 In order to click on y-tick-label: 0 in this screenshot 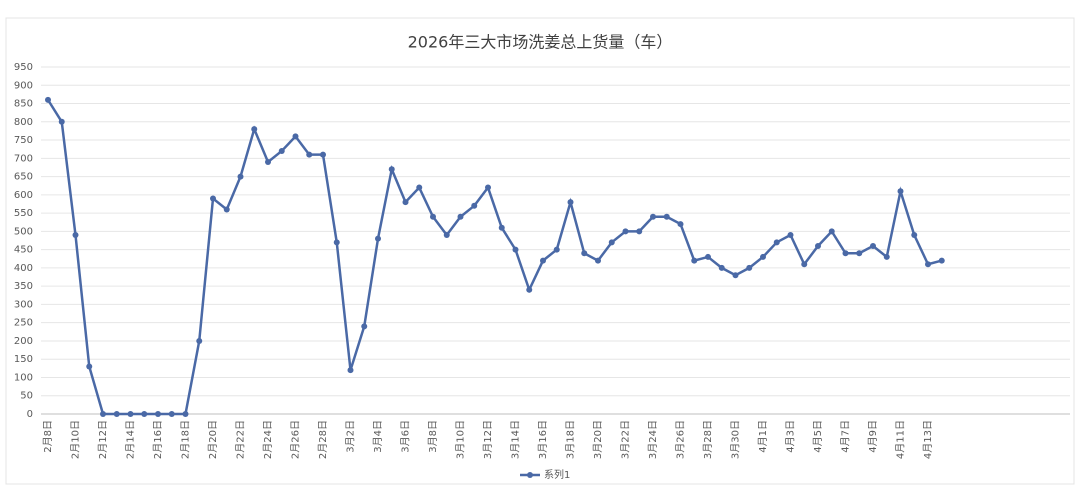, I will do `click(30, 414)`.